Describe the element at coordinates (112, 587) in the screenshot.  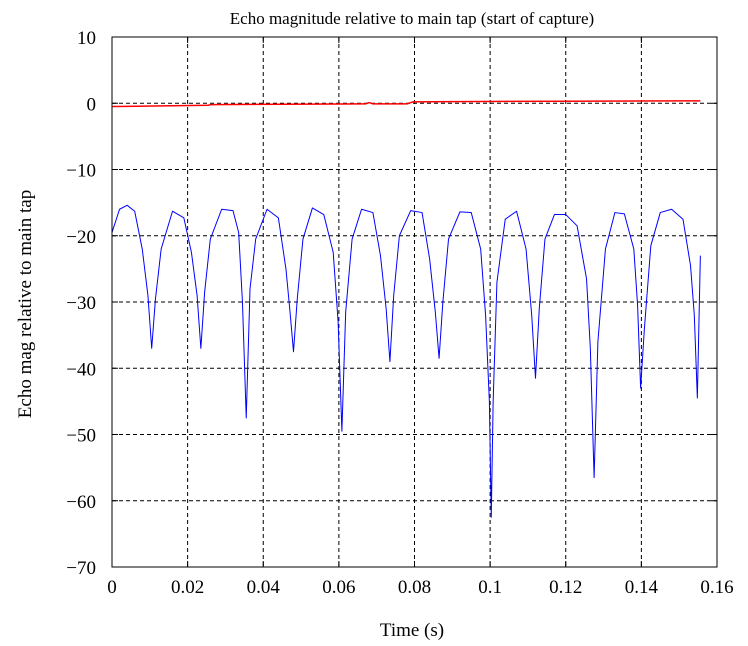
I see `x-tick-label: 0` at that location.